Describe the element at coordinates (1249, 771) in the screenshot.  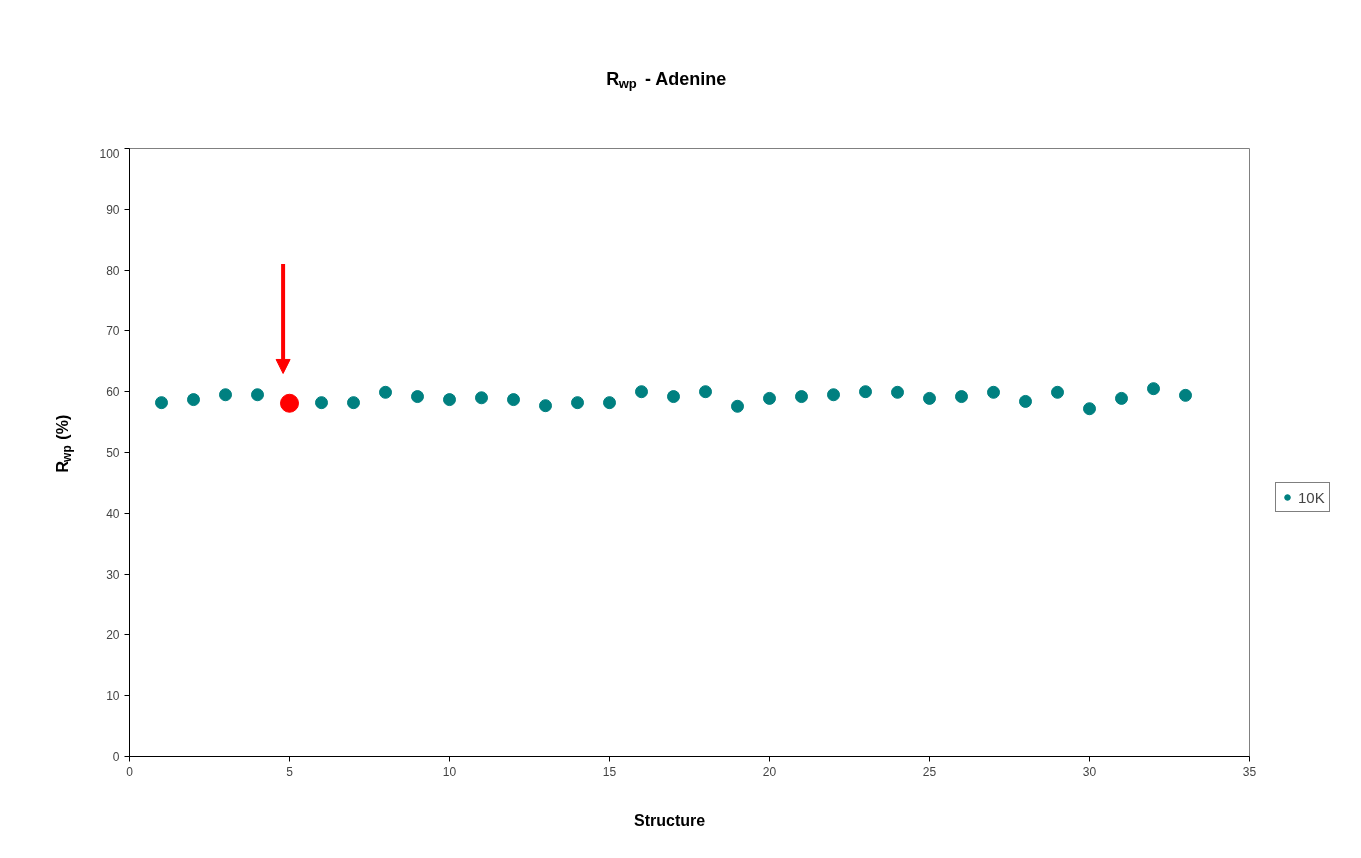
I see `x-tick-label: 35` at that location.